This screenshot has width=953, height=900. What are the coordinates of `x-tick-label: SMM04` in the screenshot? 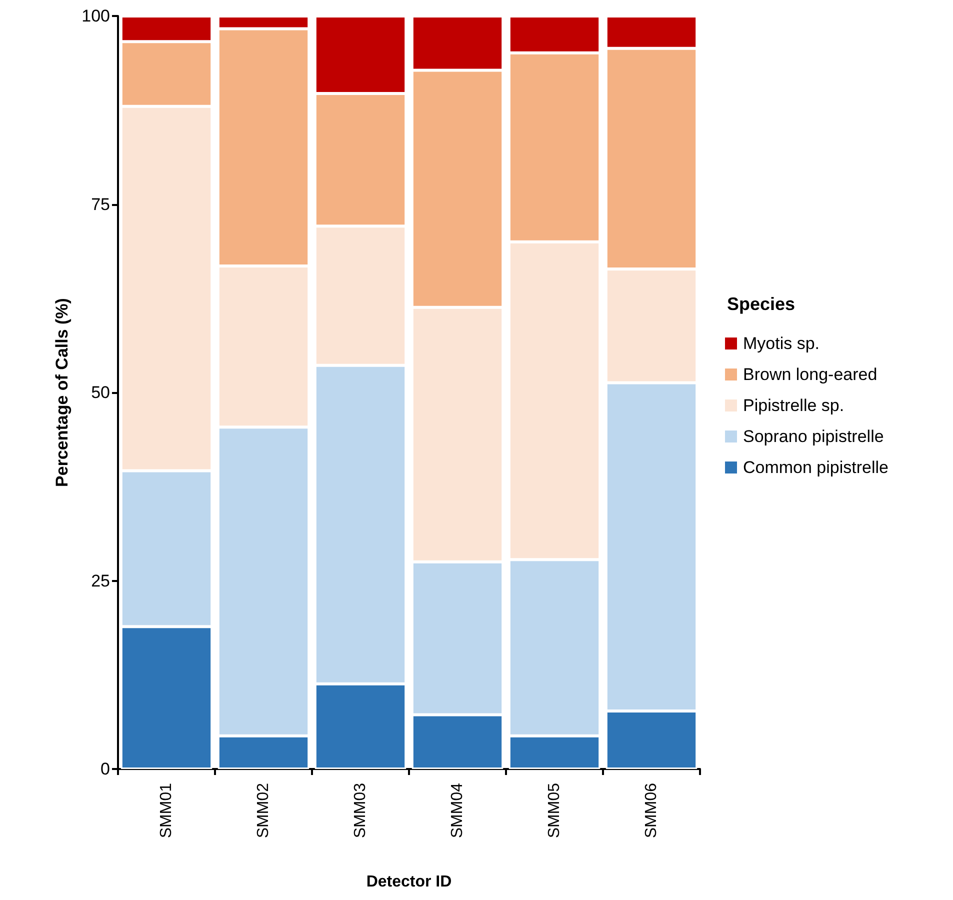 It's located at (457, 810).